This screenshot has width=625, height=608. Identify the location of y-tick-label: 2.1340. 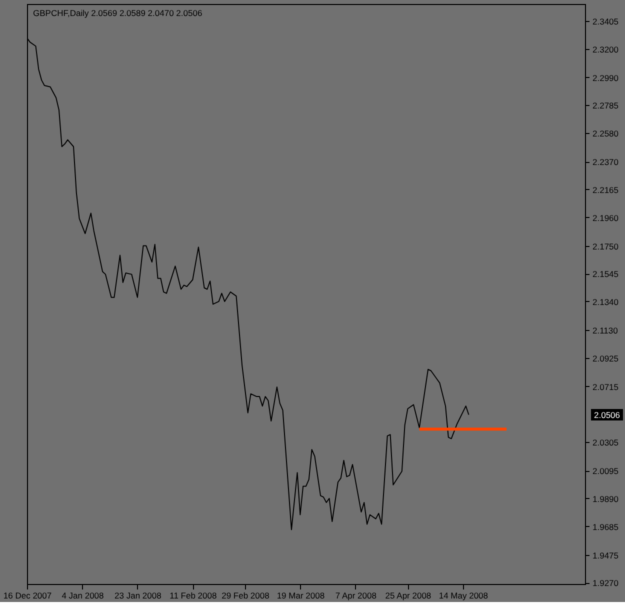
(605, 301).